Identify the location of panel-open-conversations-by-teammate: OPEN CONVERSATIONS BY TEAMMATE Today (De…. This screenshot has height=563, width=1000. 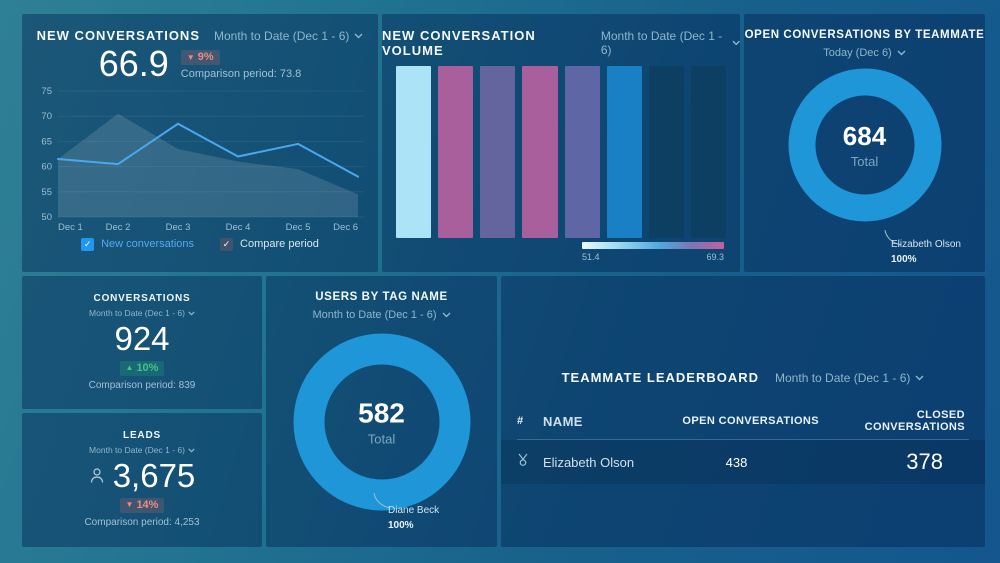
(864, 143).